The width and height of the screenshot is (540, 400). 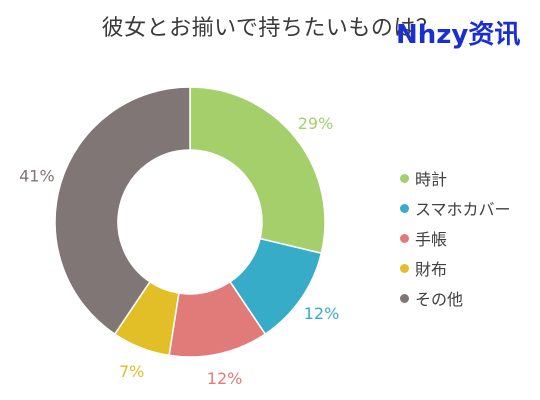 I want to click on chart-legend: 時計スマホカバー 手帳財布その他, so click(x=455, y=238).